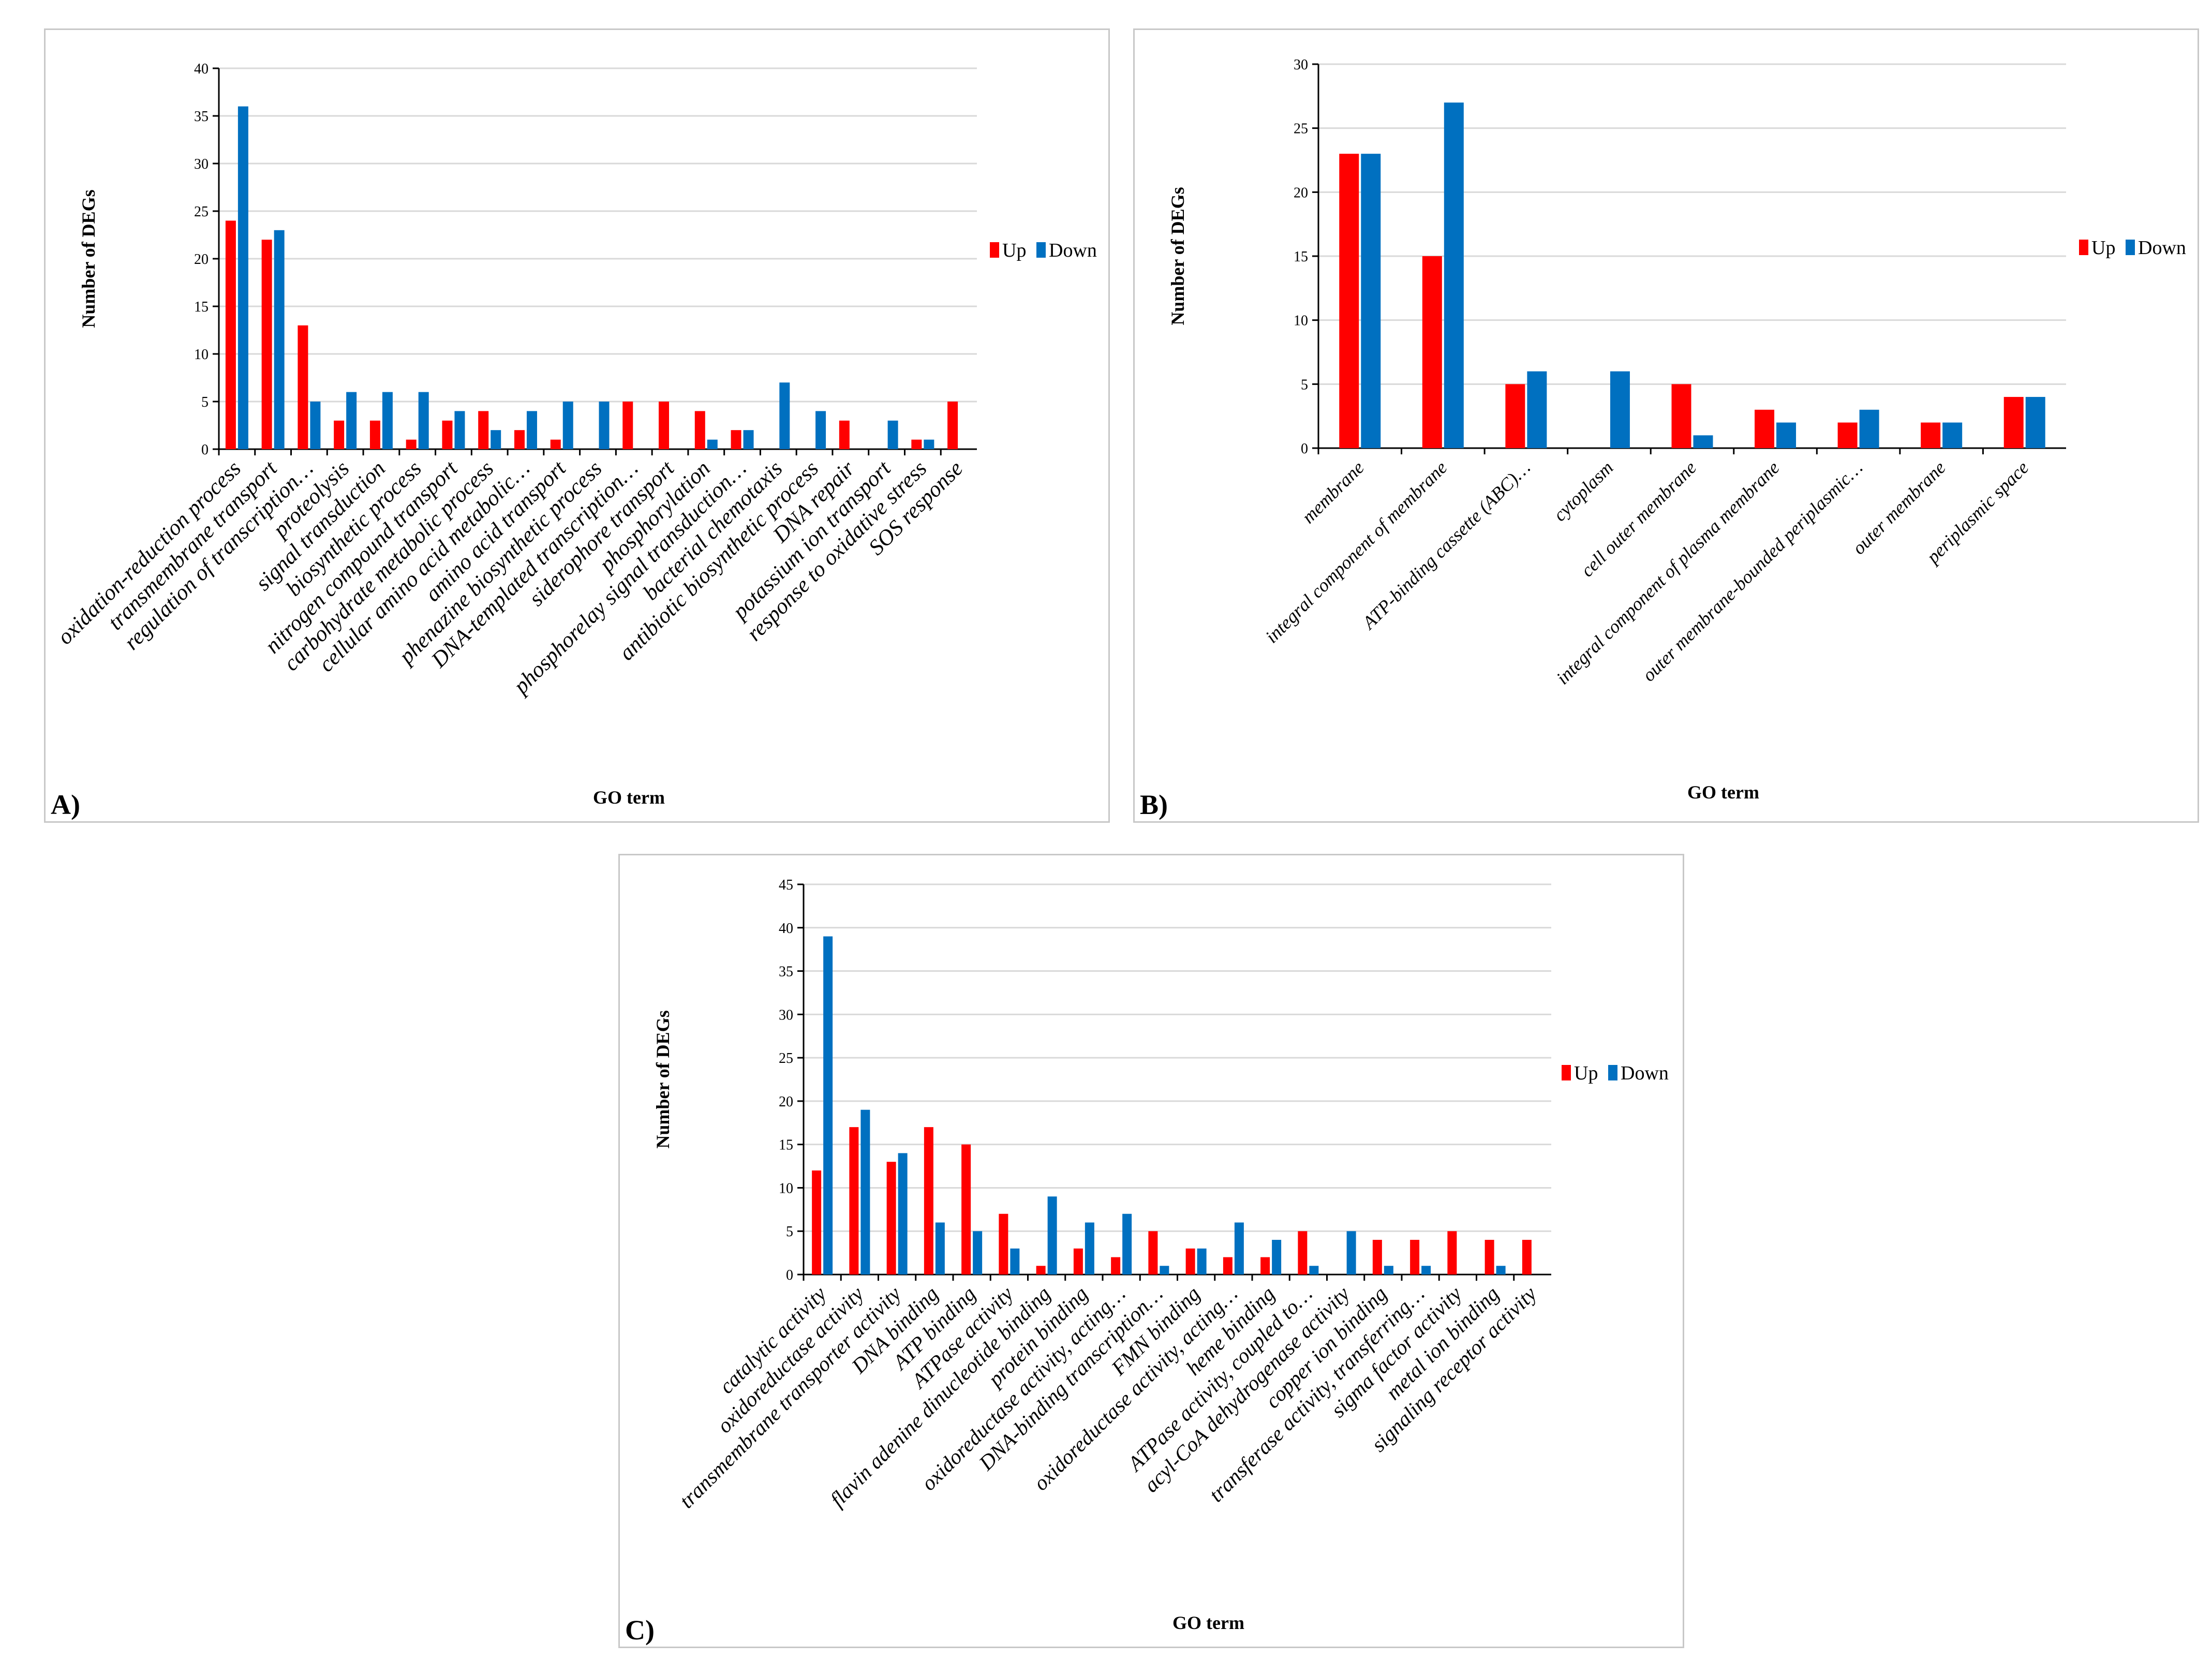 The image size is (2212, 1659). I want to click on x-tick-label: membrane, so click(1333, 492).